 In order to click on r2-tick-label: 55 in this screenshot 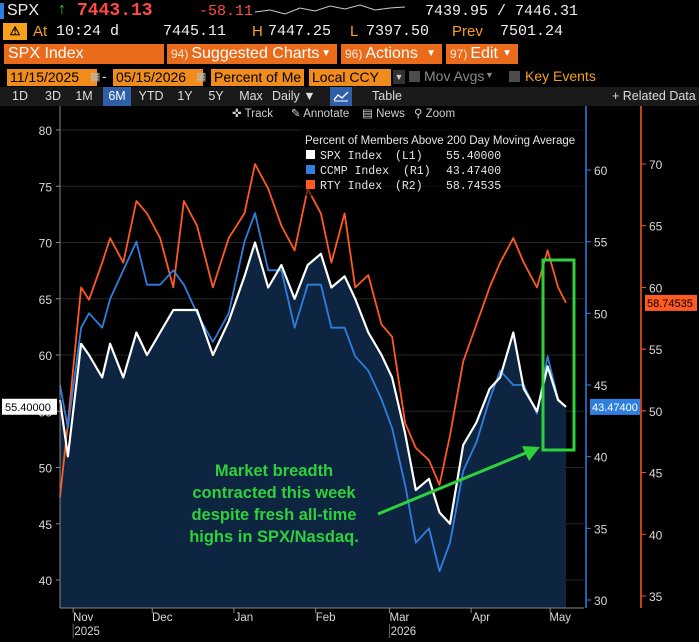, I will do `click(656, 350)`.